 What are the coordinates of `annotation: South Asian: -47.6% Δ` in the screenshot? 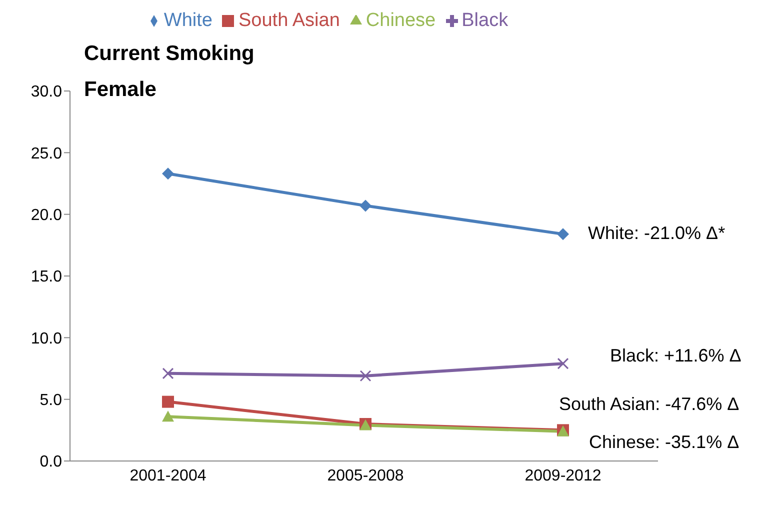 It's located at (649, 404).